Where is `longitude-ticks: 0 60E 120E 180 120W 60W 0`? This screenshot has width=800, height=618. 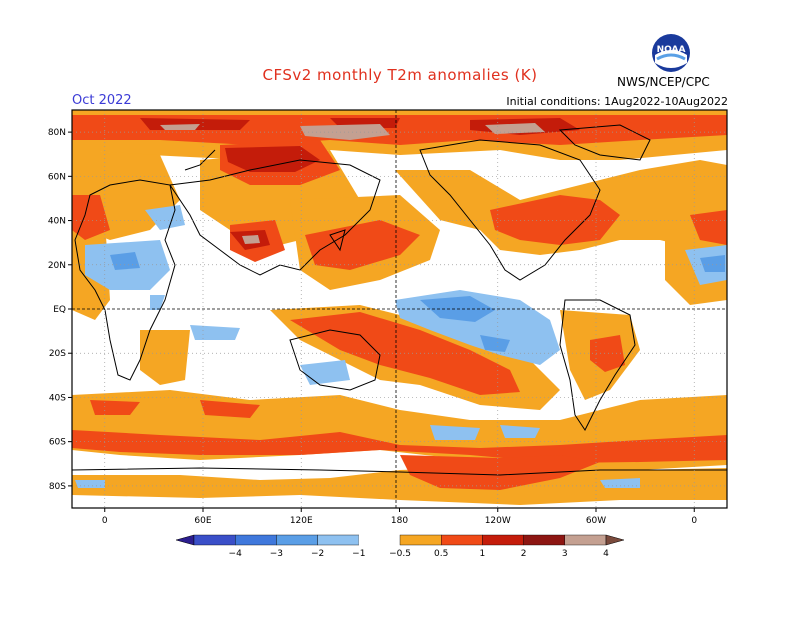 longitude-ticks: 0 60E 120E 180 120W 60W 0 is located at coordinates (399, 517).